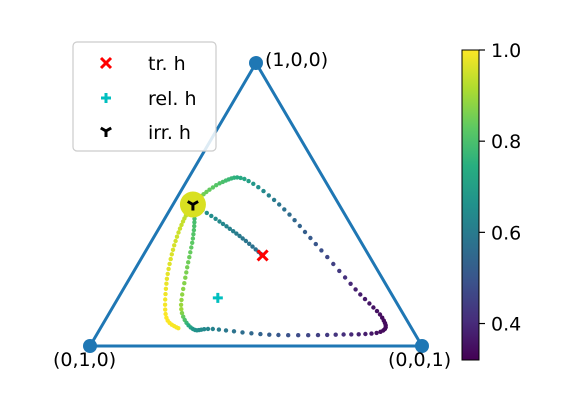 The image size is (571, 412). I want to click on colorbar-tick-label: 0.4, so click(506, 325).